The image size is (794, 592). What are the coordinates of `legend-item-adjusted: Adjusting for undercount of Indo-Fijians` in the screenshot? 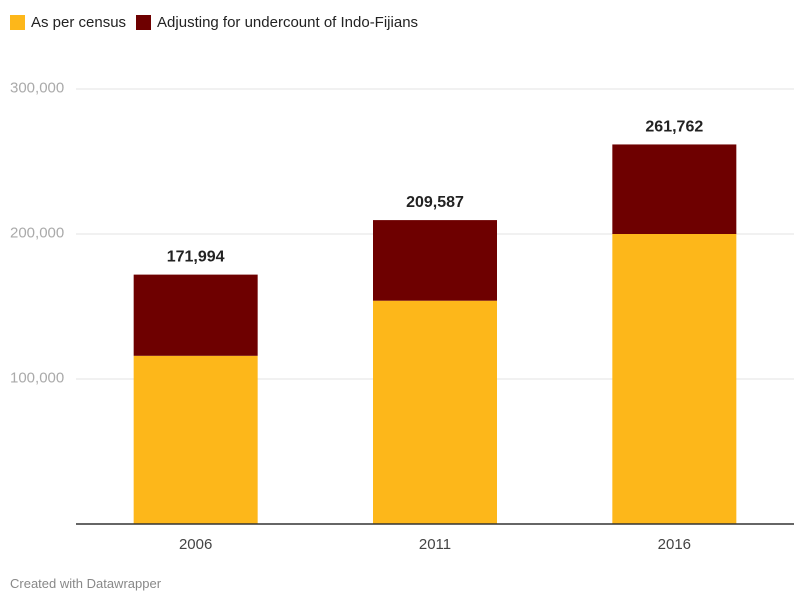 It's located at (277, 22).